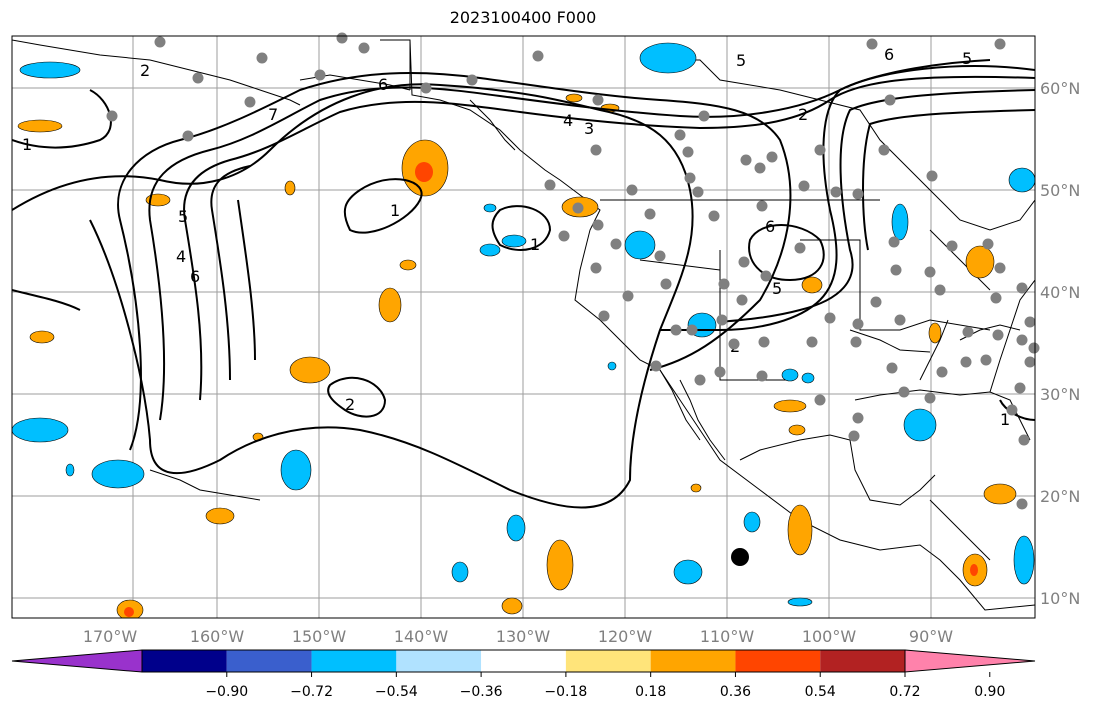  I want to click on latitude-labels: 60°N 50°N 40°N 30°N 20°N 10°N, so click(1060, 343).